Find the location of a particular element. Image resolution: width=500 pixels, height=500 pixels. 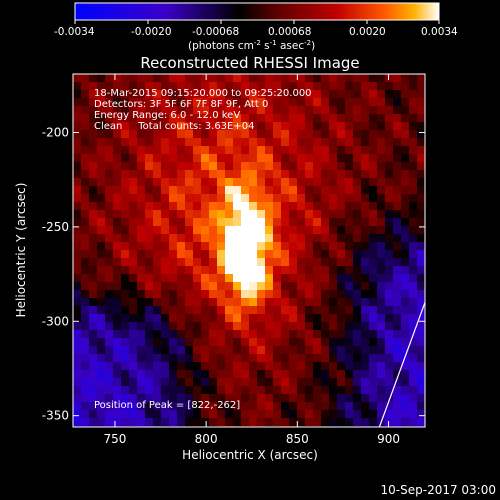

x-tick-label: 900 is located at coordinates (388, 439).